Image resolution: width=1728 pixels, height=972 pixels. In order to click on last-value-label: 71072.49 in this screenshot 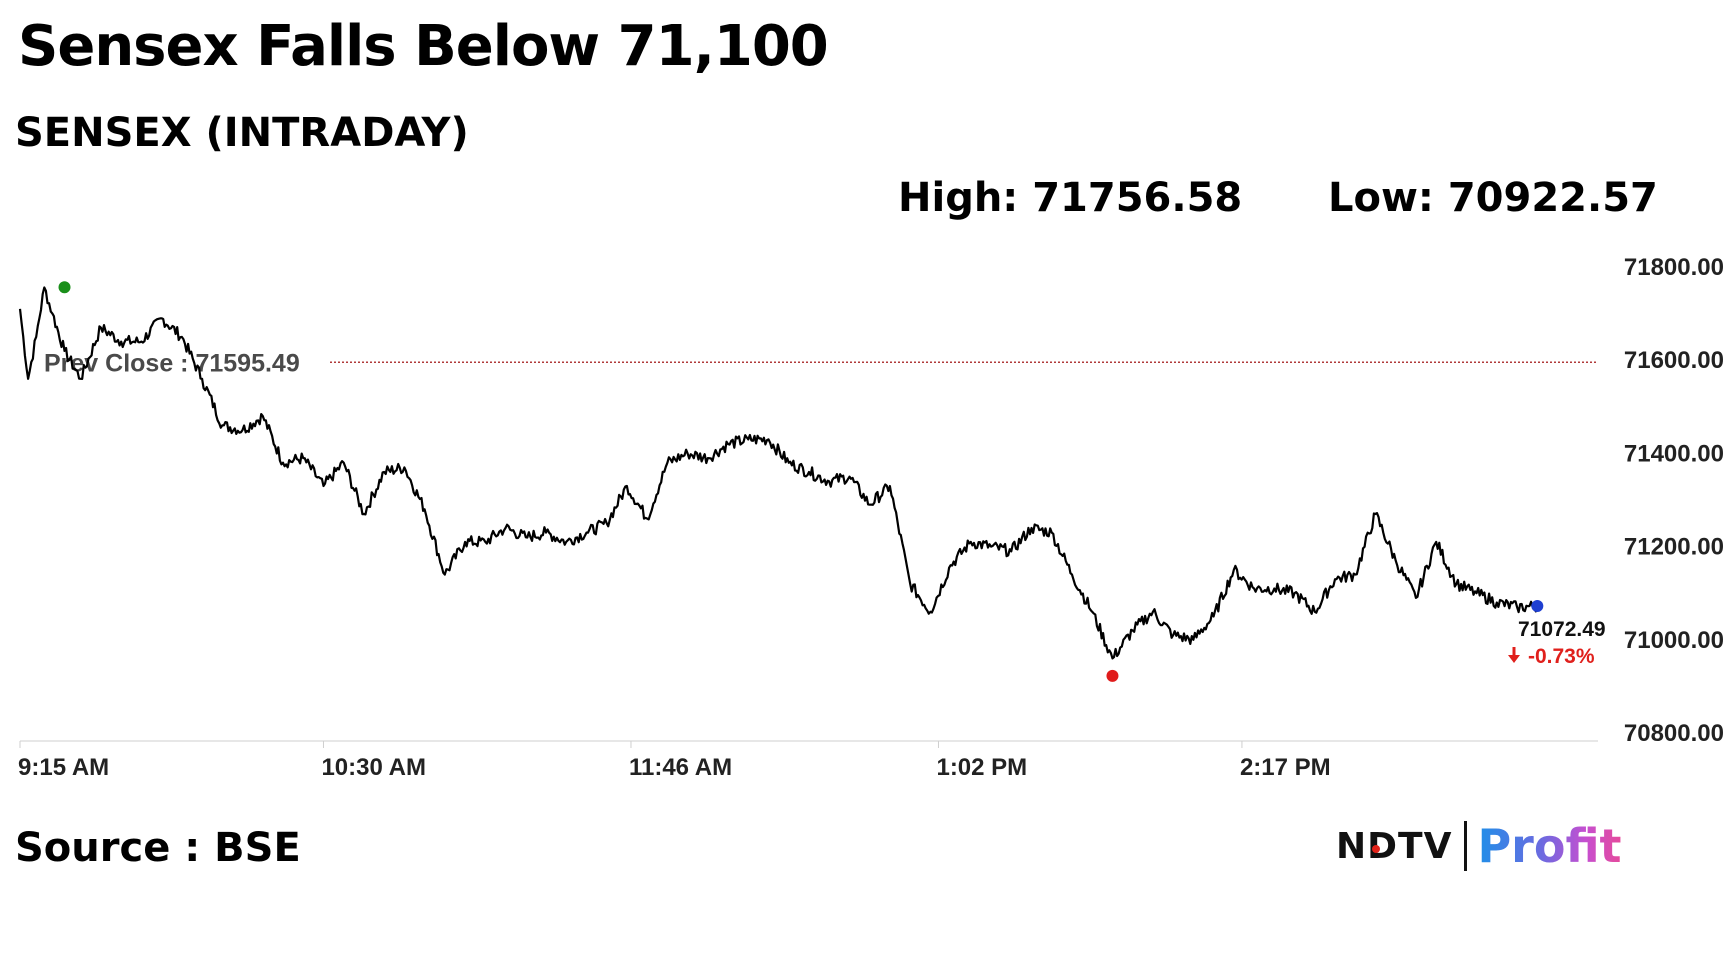, I will do `click(1562, 629)`.